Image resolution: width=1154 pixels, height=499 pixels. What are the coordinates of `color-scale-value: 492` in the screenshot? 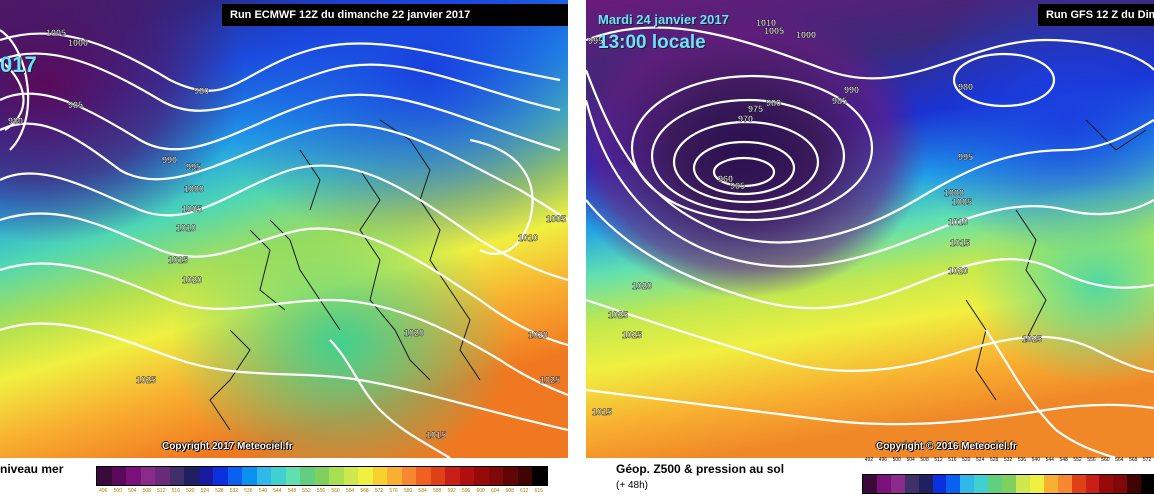 It's located at (869, 460).